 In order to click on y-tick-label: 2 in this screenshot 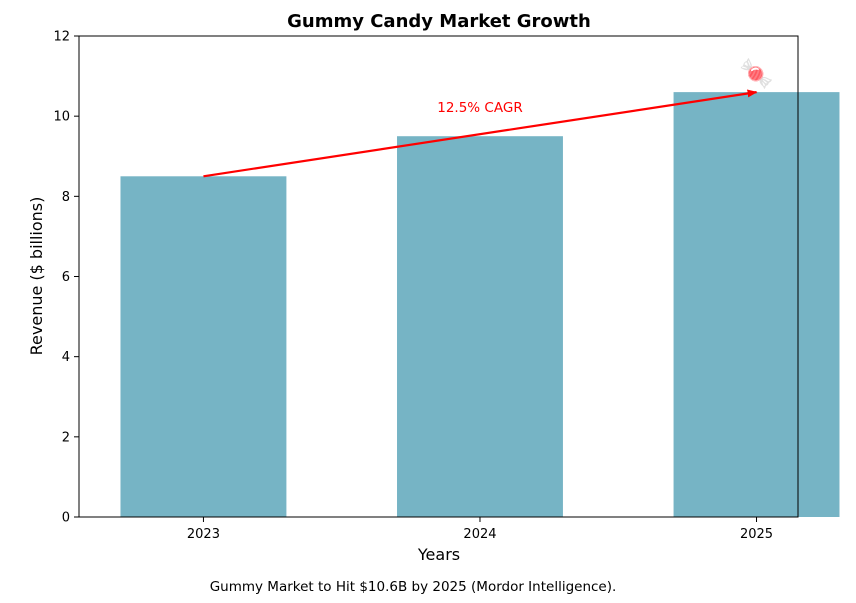, I will do `click(66, 437)`.